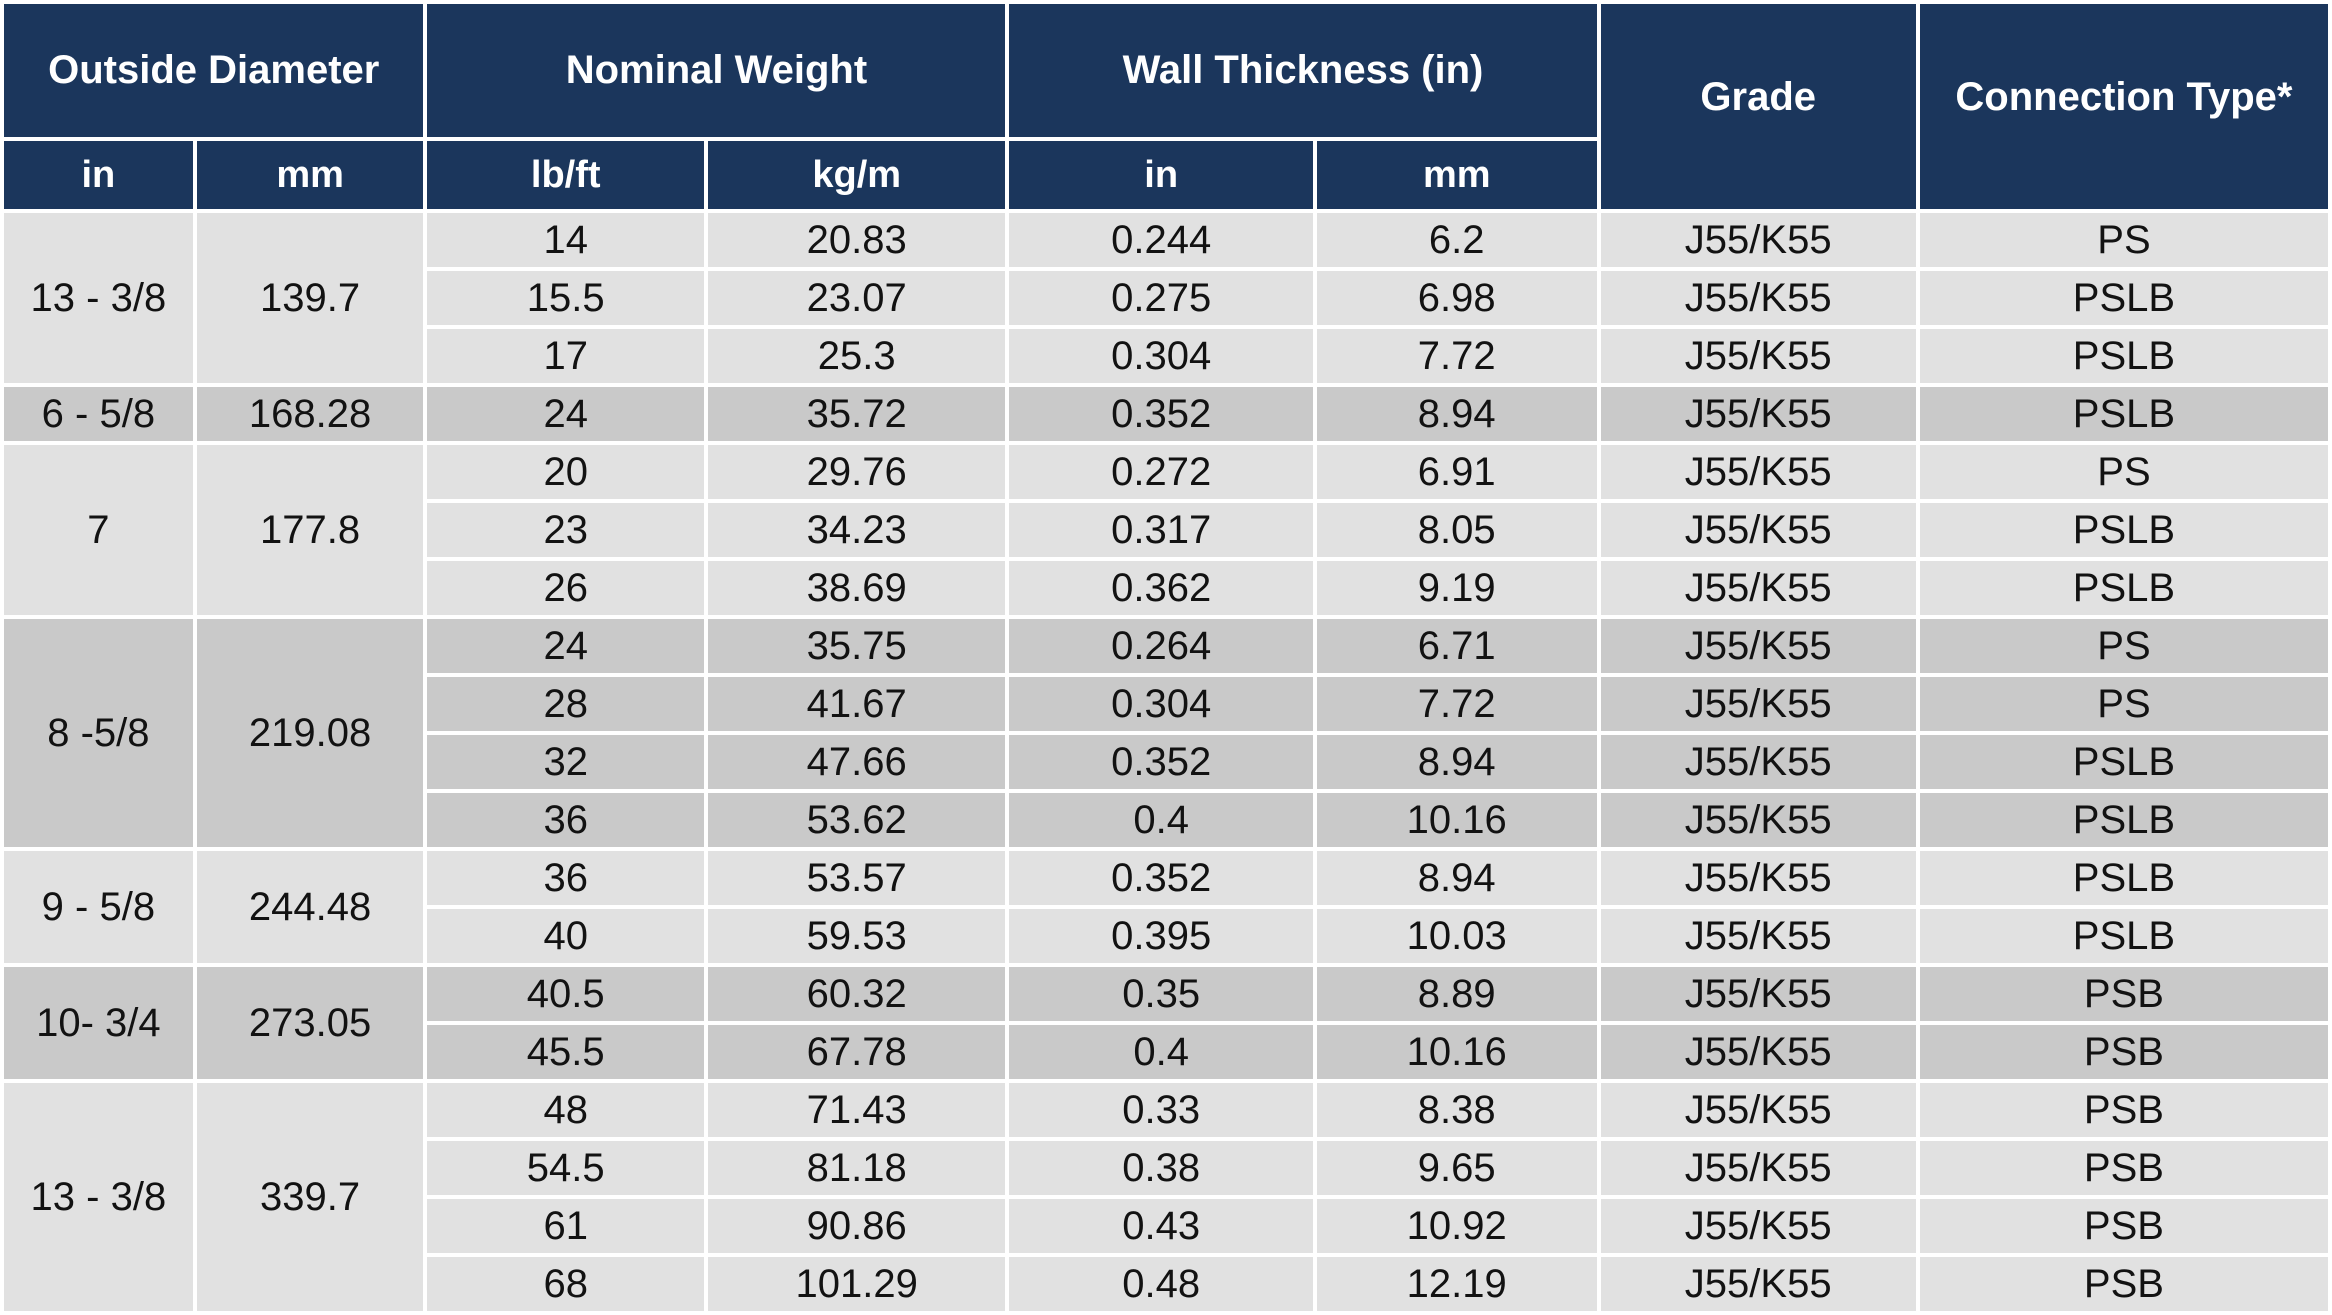 The image size is (2332, 1315). Describe the element at coordinates (856, 1284) in the screenshot. I see `kgm-cell: 101.29` at that location.